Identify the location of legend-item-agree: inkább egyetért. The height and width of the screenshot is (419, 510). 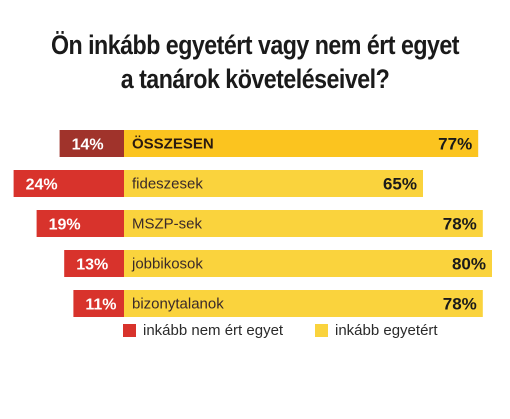
(376, 330).